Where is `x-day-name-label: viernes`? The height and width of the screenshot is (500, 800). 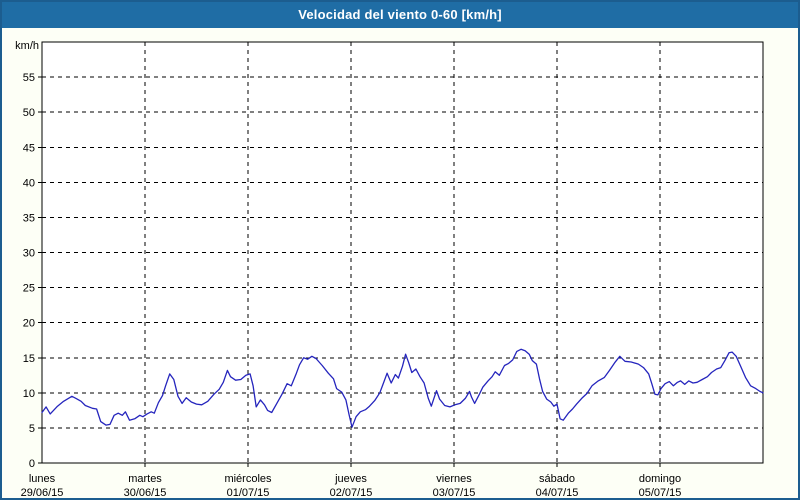
x-day-name-label: viernes is located at coordinates (454, 479).